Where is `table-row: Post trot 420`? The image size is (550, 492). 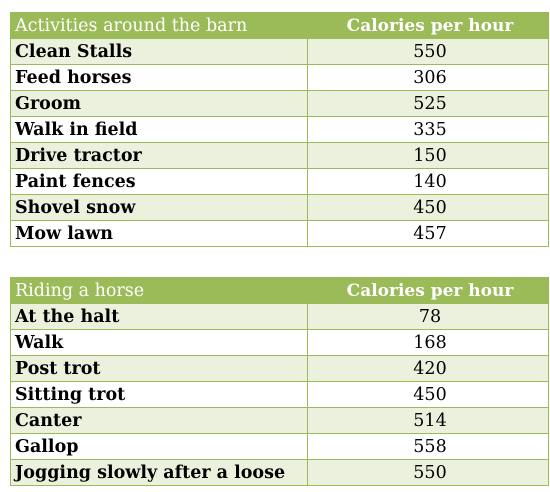 table-row: Post trot 420 is located at coordinates (279, 368).